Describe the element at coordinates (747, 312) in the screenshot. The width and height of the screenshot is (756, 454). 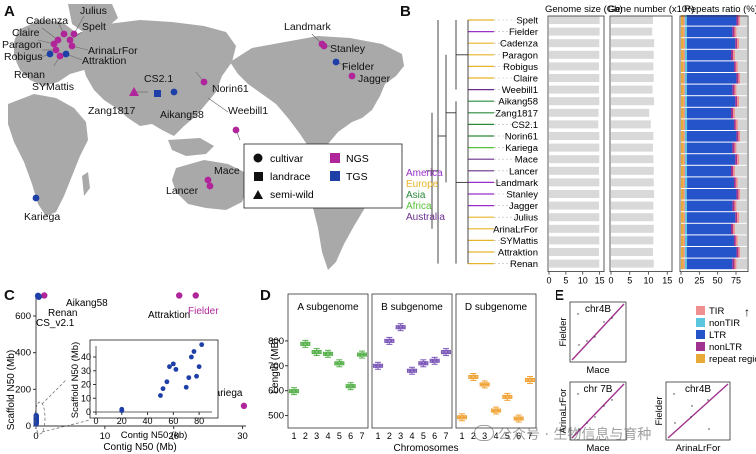
I see `arrow-up-icon: ↑` at that location.